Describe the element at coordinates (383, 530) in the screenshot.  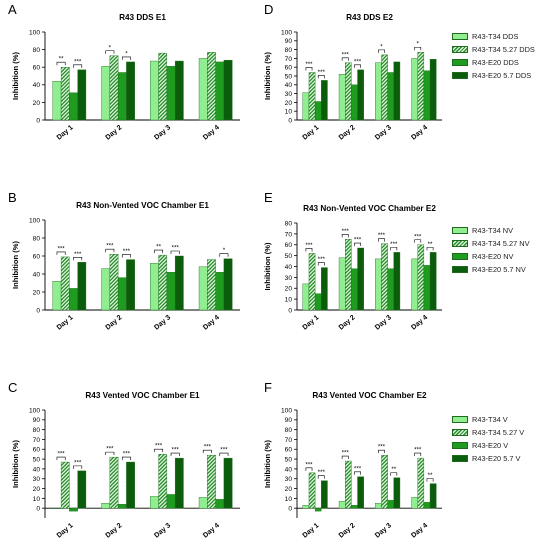
I see `x-tick-label: Day 3` at that location.